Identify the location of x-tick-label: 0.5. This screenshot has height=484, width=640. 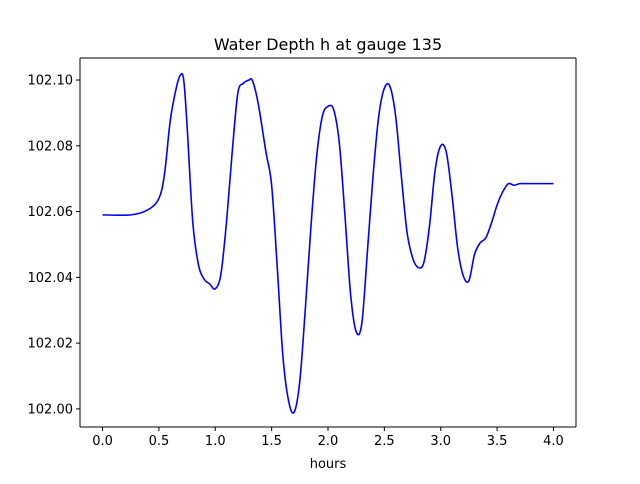
(159, 441).